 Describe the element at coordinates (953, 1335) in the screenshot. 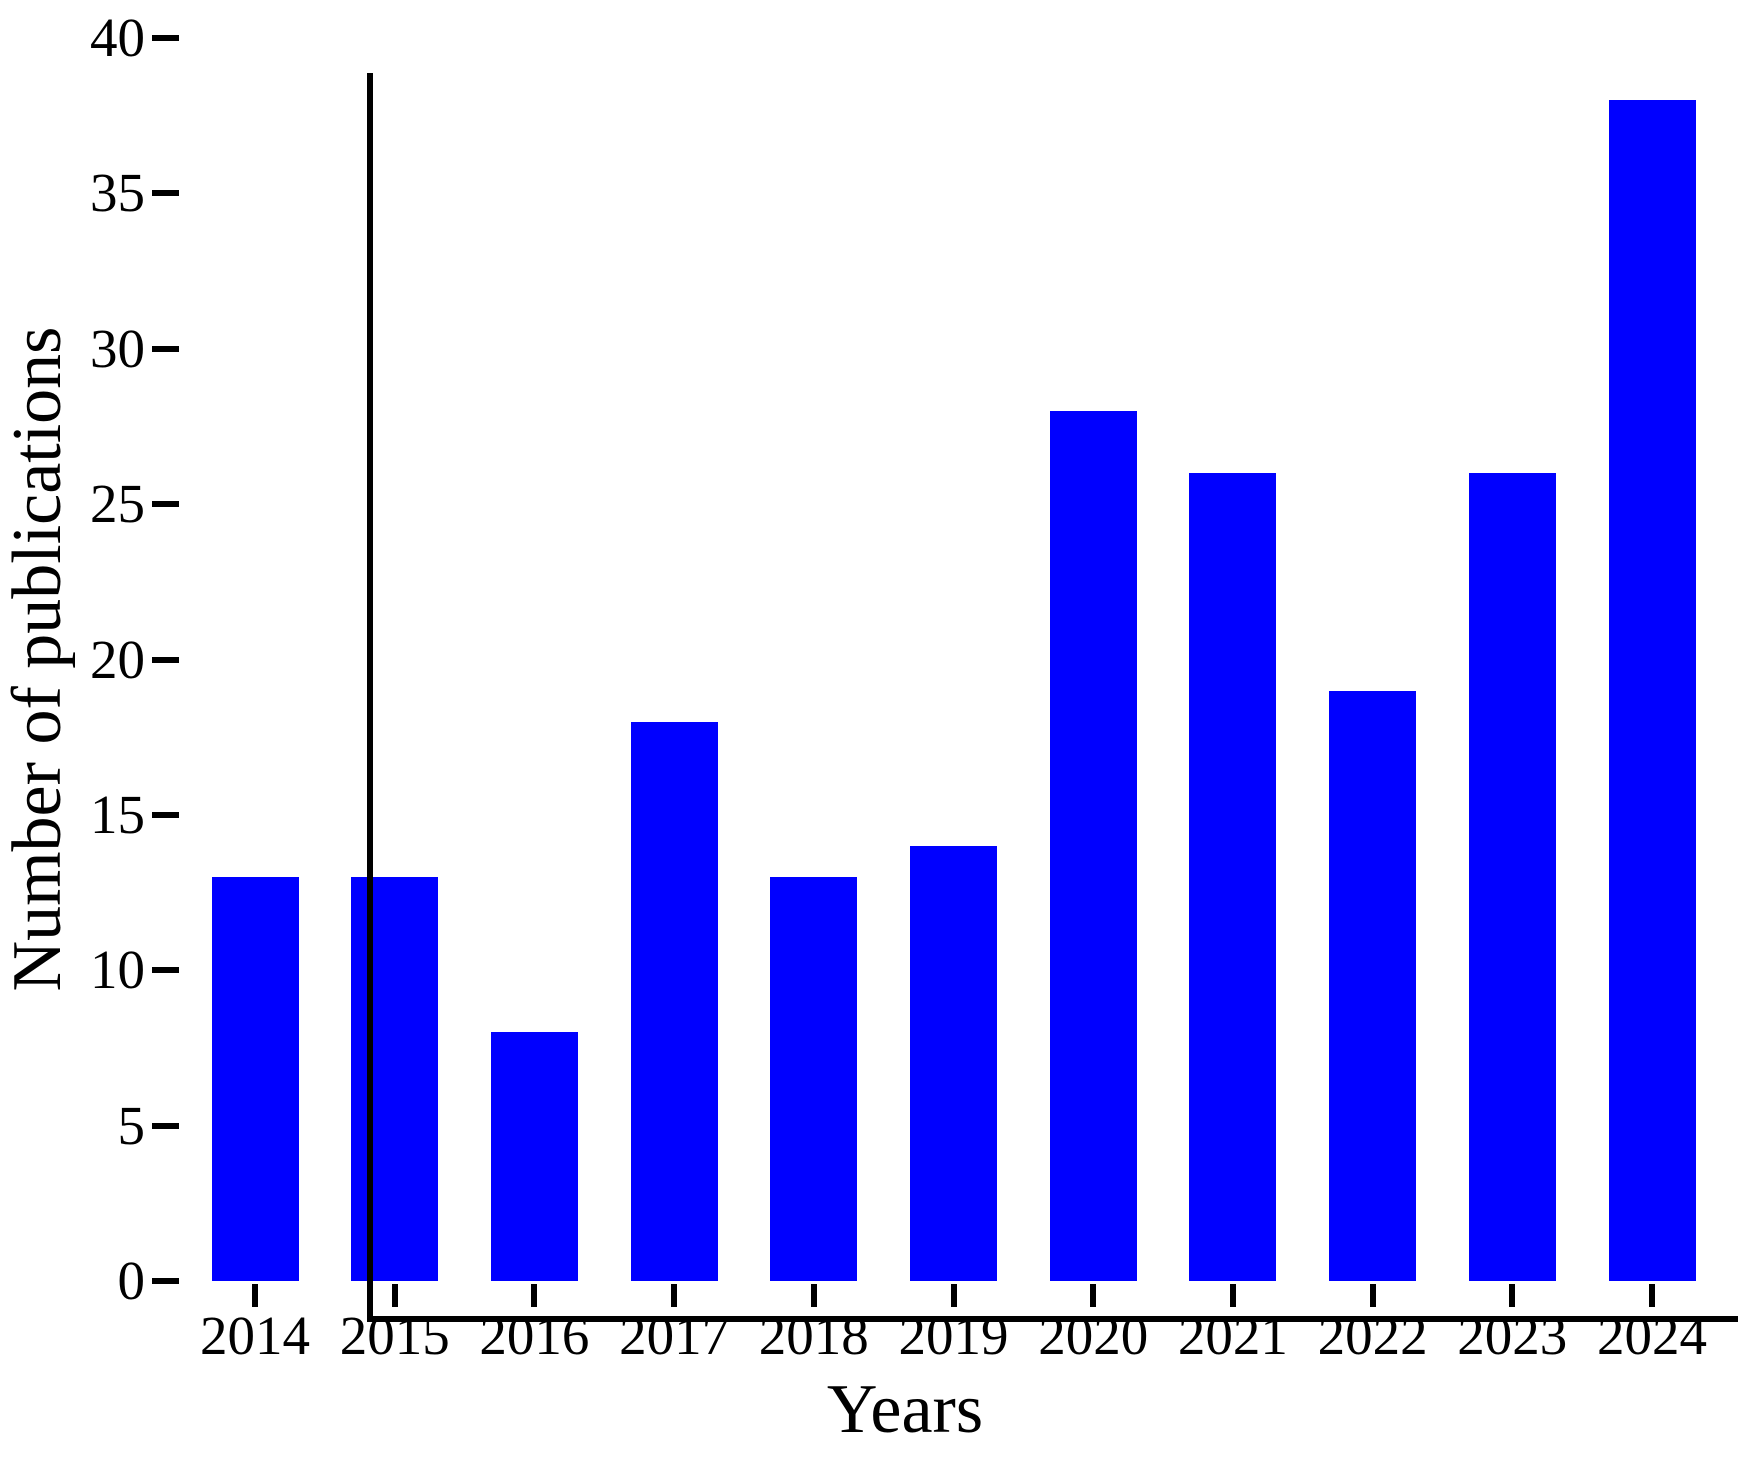

I see `x-tick-label-2019: 2019` at that location.